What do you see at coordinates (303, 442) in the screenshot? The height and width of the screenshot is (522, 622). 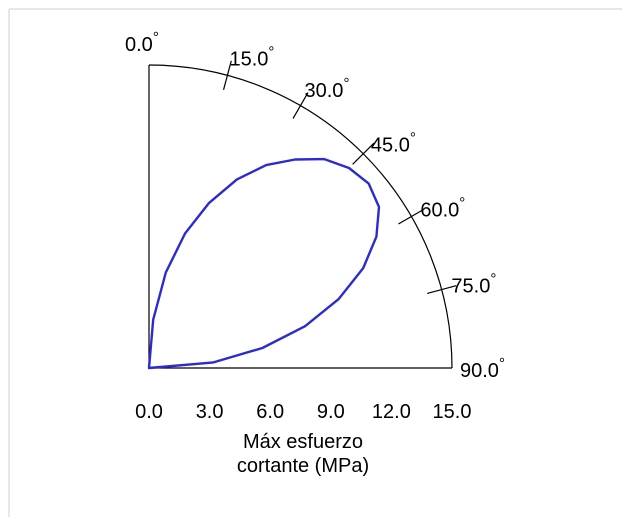 I see `axis-title-line: Máx esfuerzo` at bounding box center [303, 442].